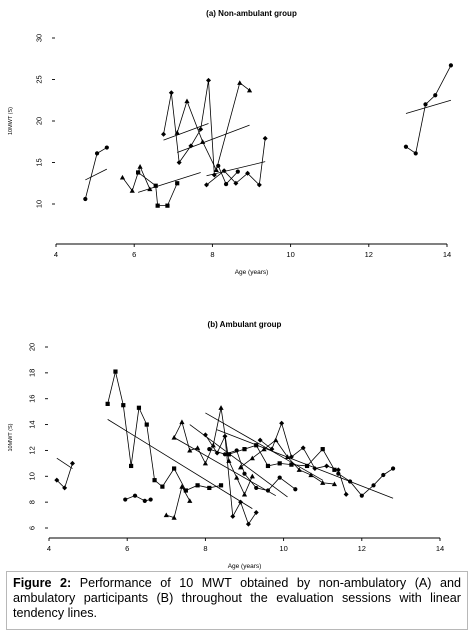  I want to click on chart-title: (b) Ambulant group, so click(245, 324).